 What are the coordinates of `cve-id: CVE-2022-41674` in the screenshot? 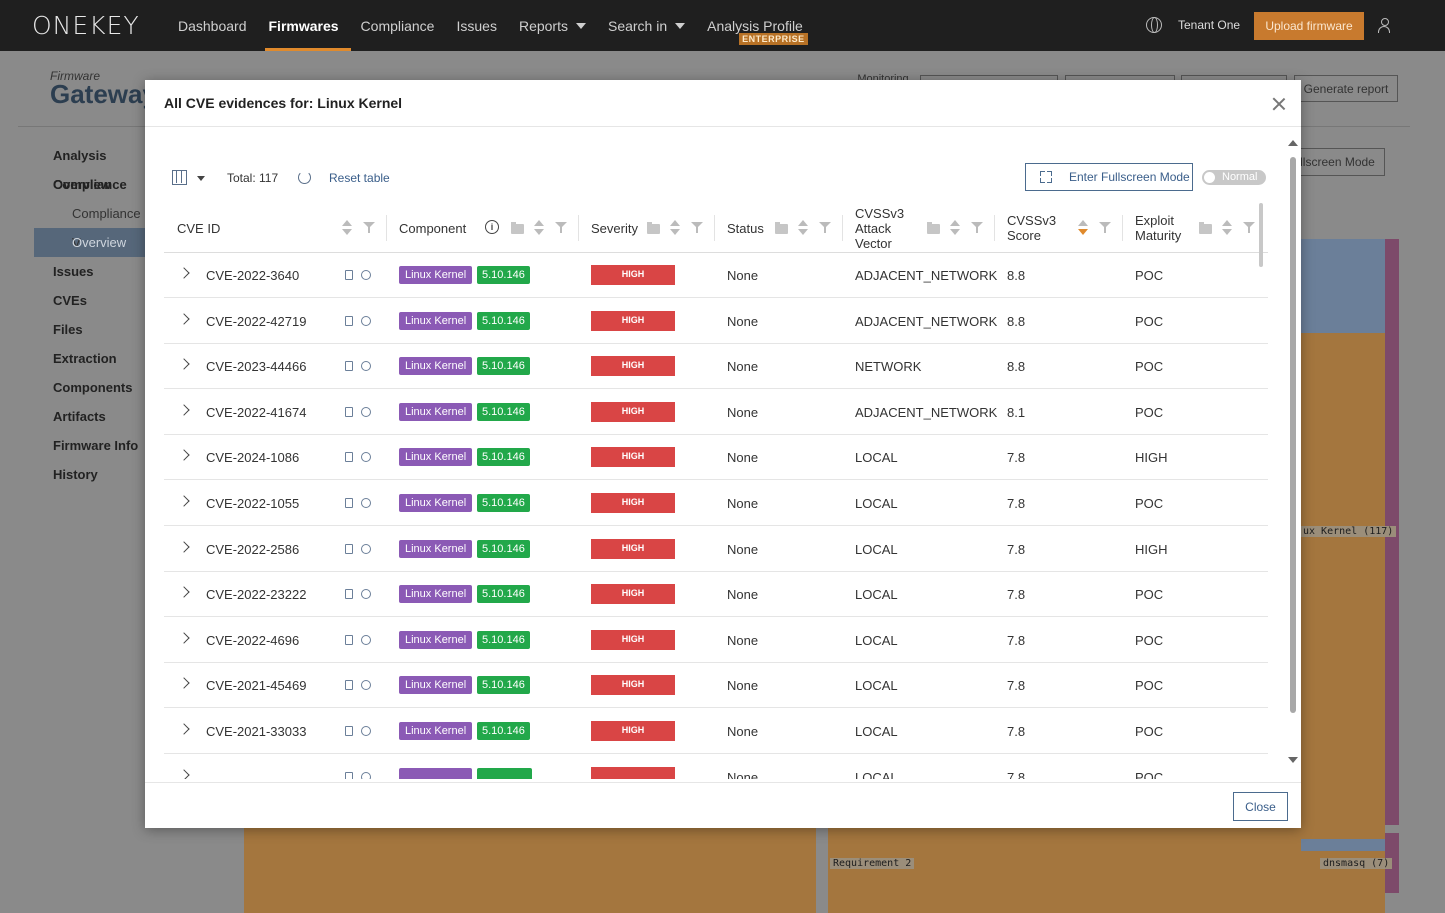 It's located at (256, 412).